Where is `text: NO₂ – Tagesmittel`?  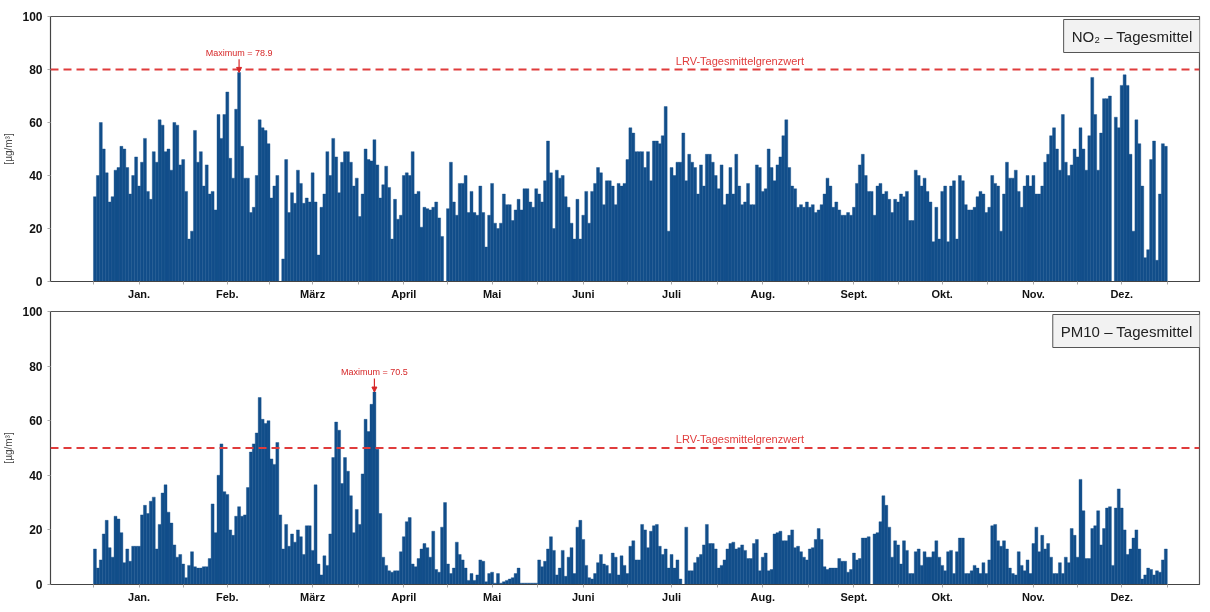
text: NO₂ – Tagesmittel is located at coordinates (1132, 36).